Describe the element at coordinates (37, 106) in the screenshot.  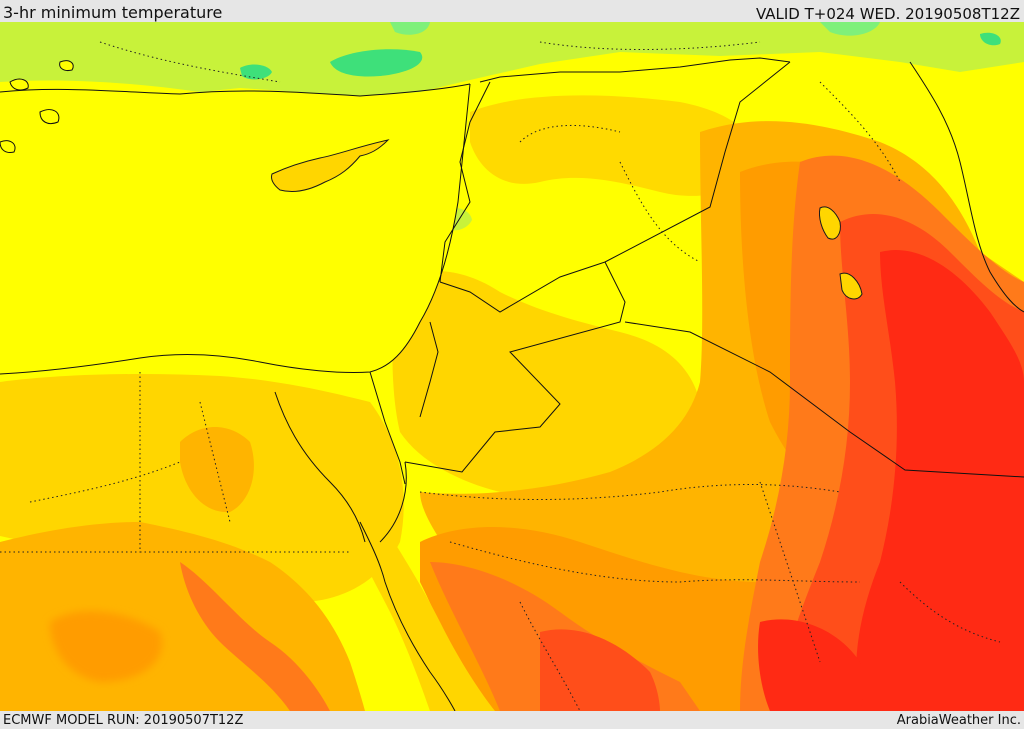
I see `aegean-islands` at that location.